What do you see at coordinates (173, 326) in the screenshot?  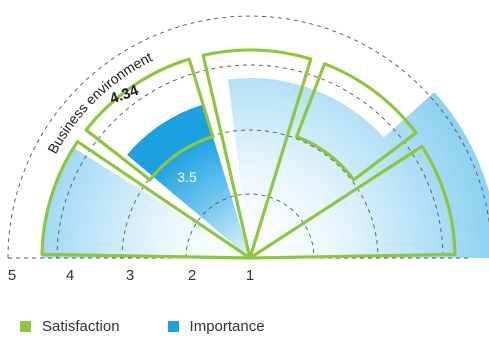 I see `importance-swatch` at bounding box center [173, 326].